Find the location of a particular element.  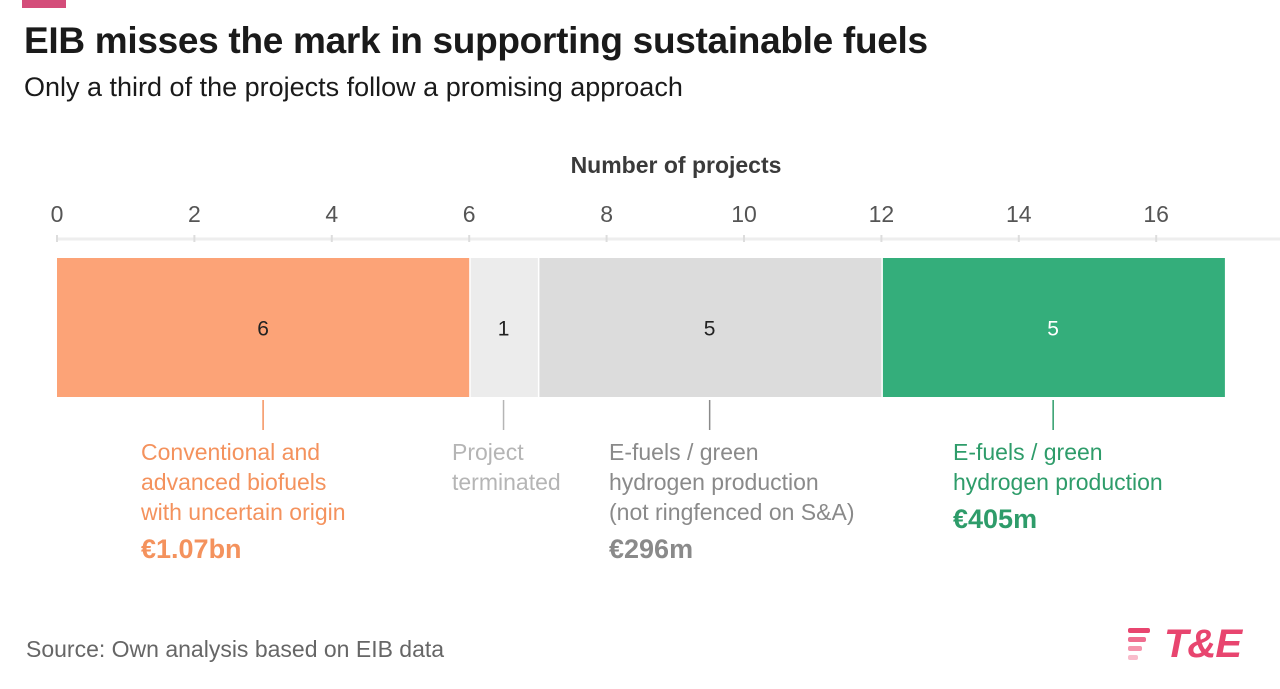

category-label: advanced biofuels is located at coordinates (233, 482).